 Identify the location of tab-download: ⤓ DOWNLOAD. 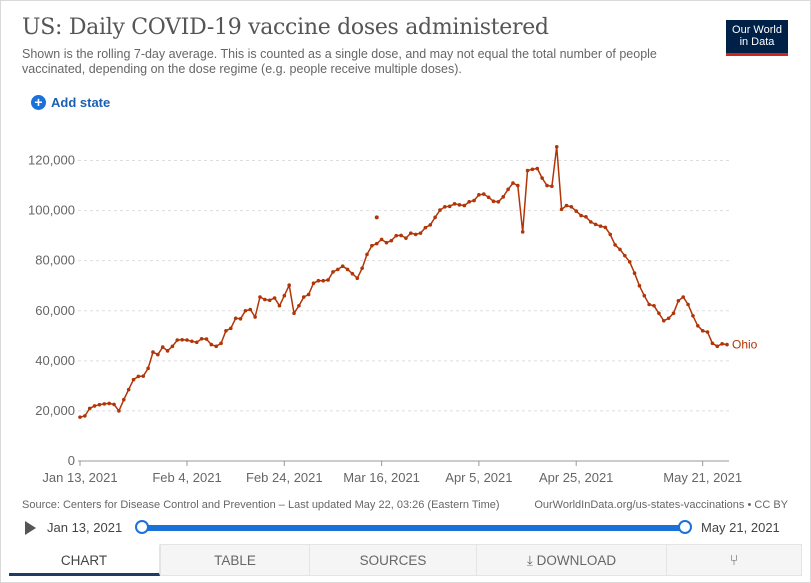
(572, 560).